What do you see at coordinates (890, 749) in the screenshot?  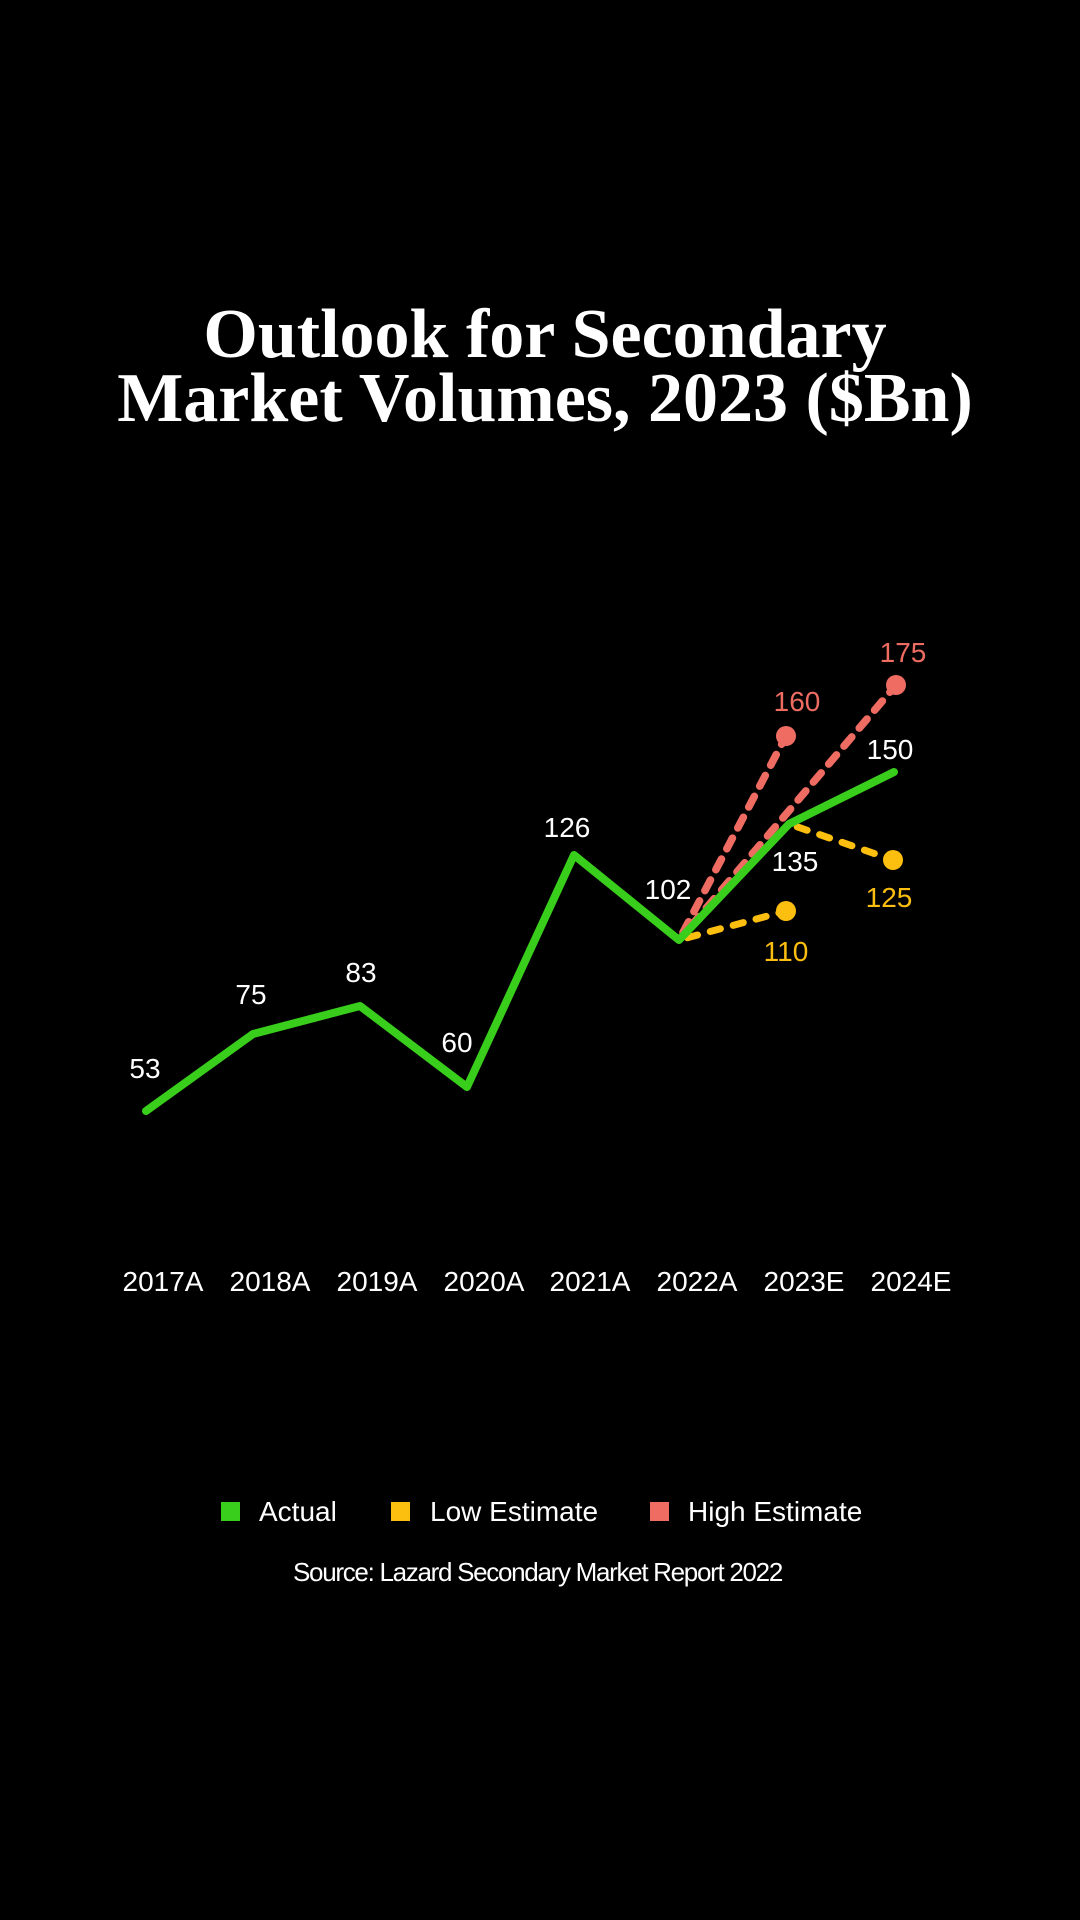 I see `svg-text: 150` at bounding box center [890, 749].